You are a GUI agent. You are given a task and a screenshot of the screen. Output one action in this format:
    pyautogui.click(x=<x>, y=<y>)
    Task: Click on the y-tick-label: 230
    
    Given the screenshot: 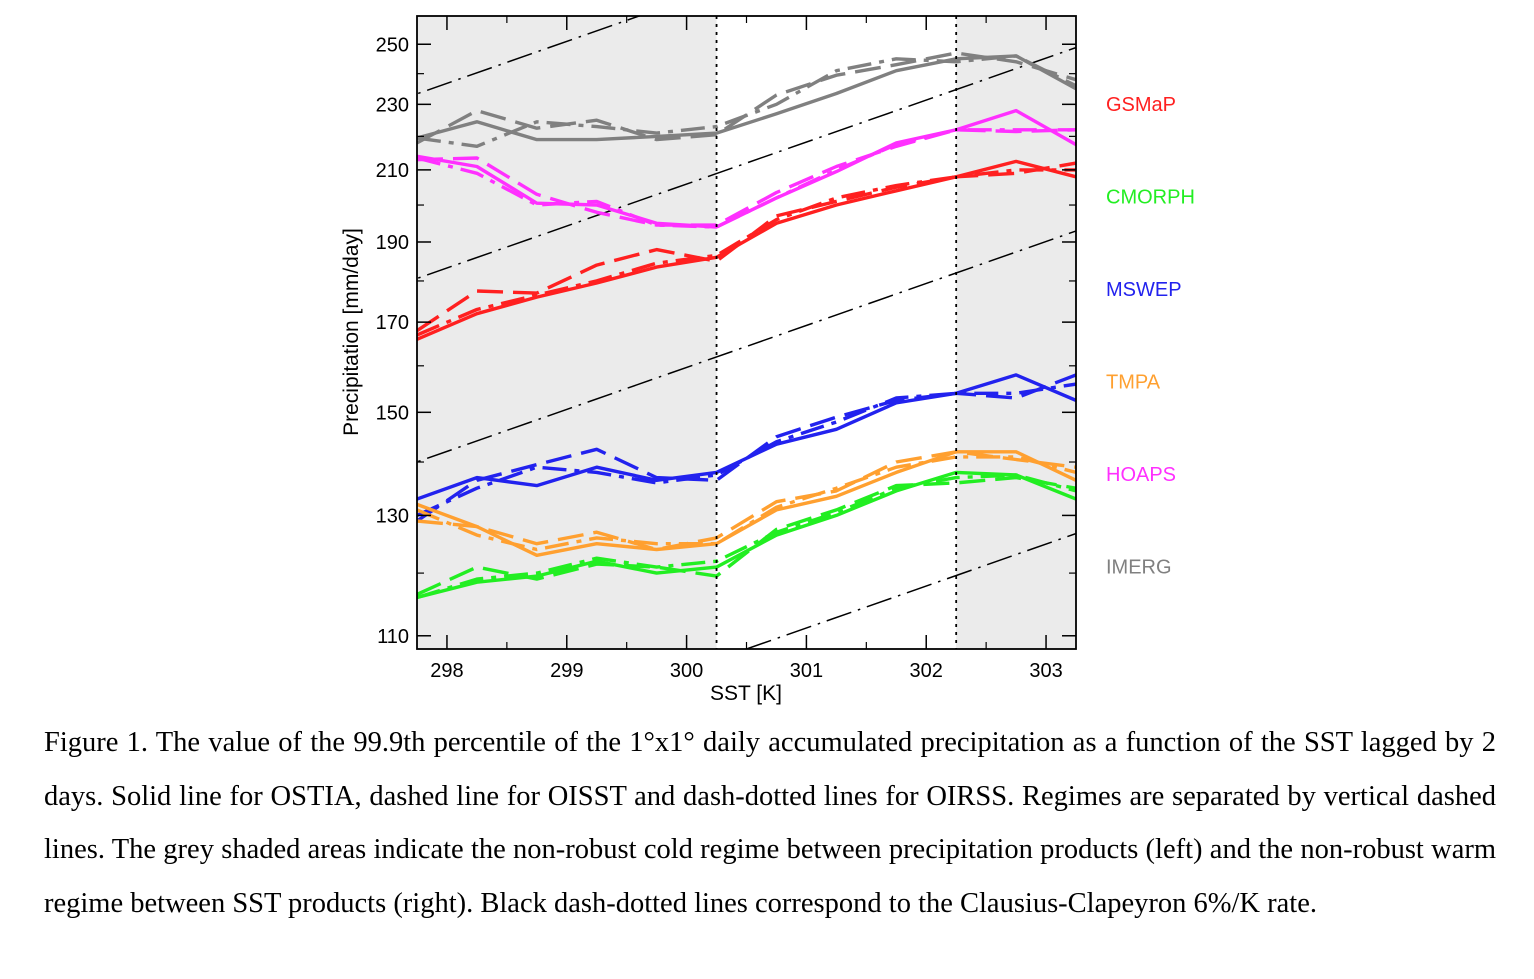 What is the action you would take?
    pyautogui.click(x=392, y=105)
    